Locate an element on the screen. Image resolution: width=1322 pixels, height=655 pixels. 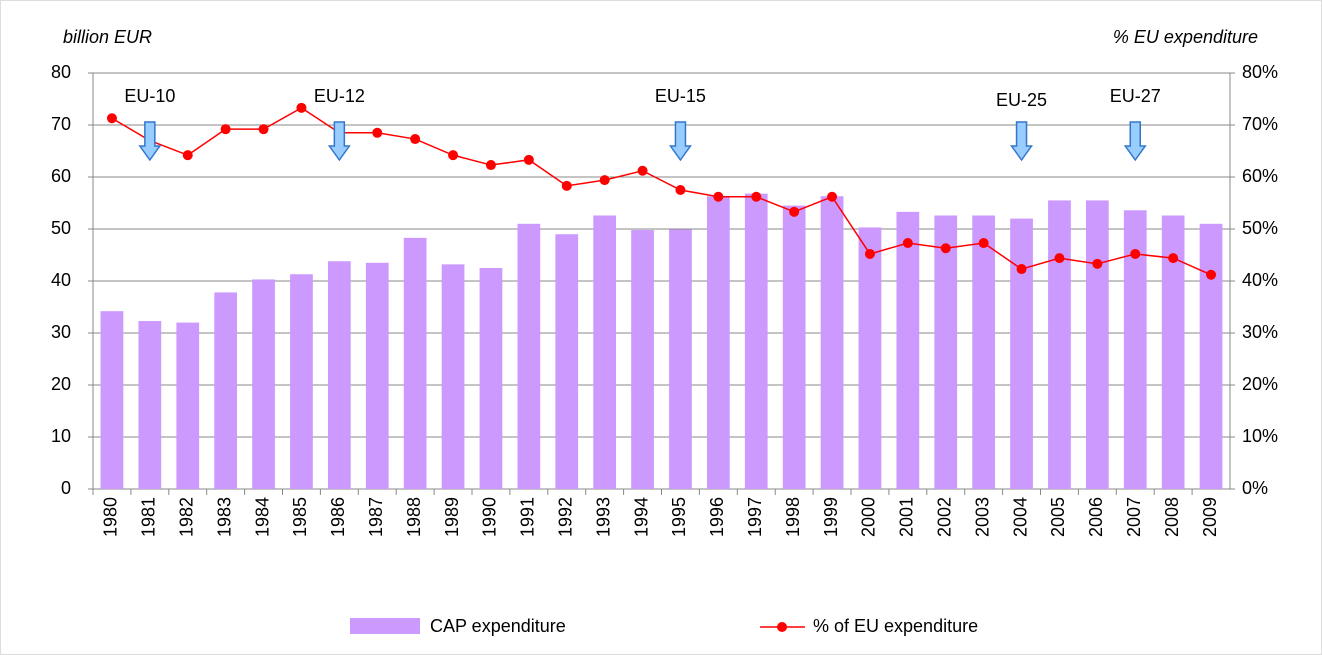
x-tick-label: 2008 is located at coordinates (1172, 517).